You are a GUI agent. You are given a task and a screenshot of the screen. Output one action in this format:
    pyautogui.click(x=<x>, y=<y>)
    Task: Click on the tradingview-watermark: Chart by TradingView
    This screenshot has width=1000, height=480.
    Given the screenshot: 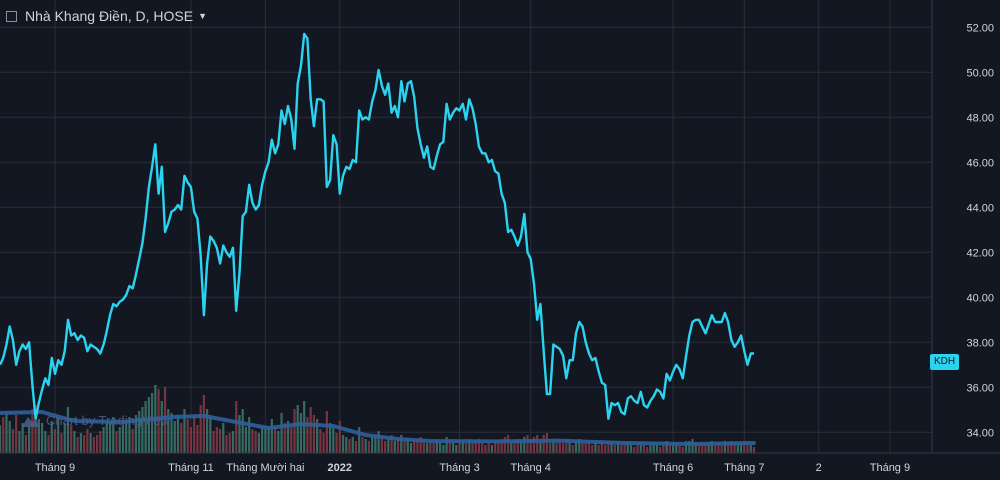 What is the action you would take?
    pyautogui.click(x=94, y=420)
    